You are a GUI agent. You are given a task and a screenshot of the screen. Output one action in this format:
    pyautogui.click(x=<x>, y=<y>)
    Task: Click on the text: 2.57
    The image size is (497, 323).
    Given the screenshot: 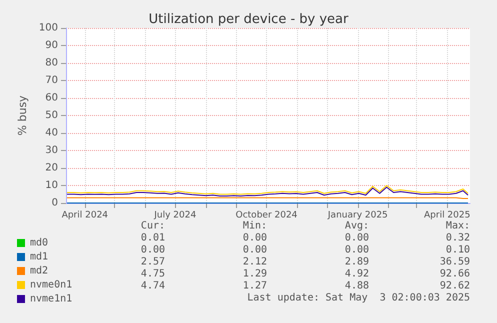 What is the action you would take?
    pyautogui.click(x=153, y=262)
    